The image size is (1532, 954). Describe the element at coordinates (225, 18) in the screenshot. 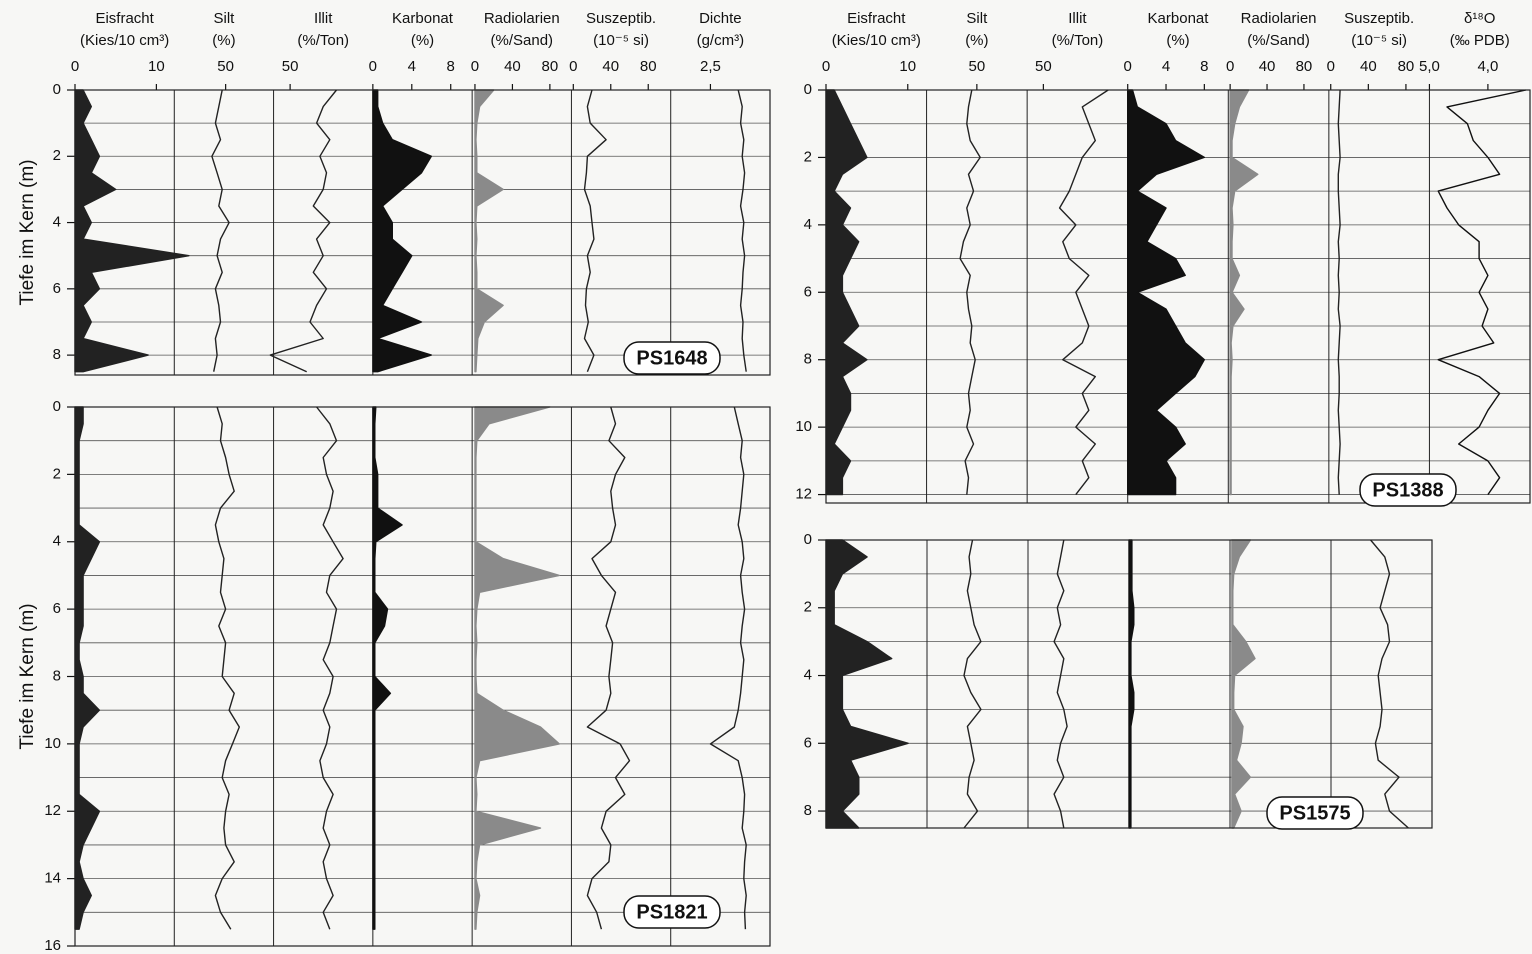

I see `column-title: Silt` at that location.